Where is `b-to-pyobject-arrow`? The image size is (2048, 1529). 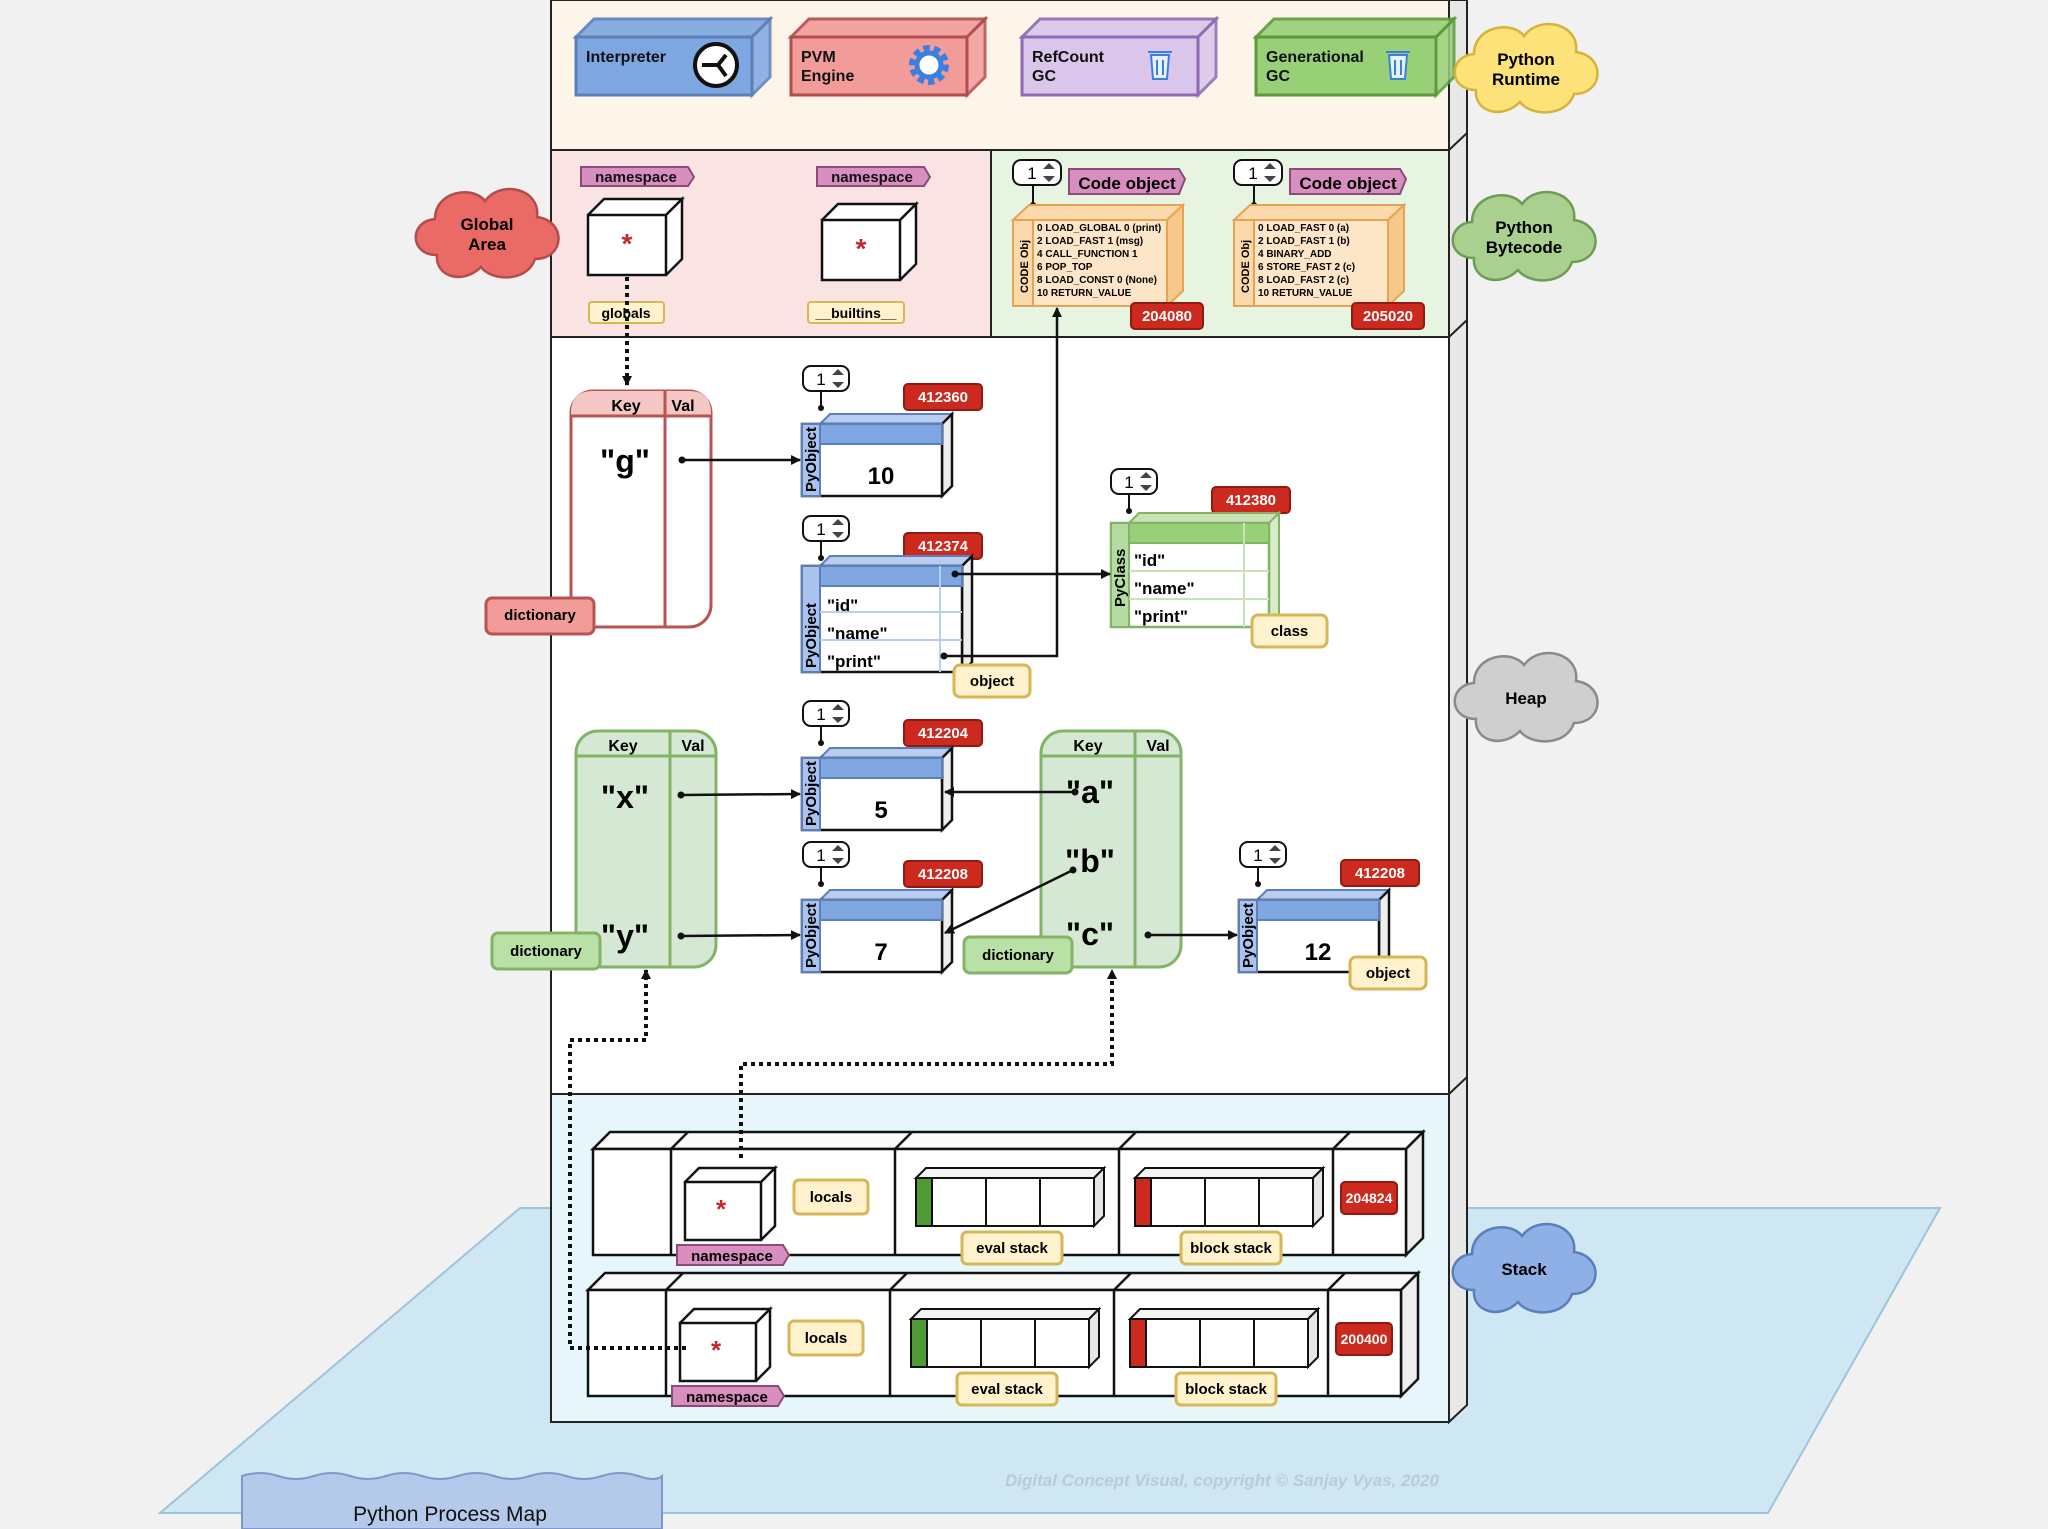
b-to-pyobject-arrow is located at coordinates (1009, 901).